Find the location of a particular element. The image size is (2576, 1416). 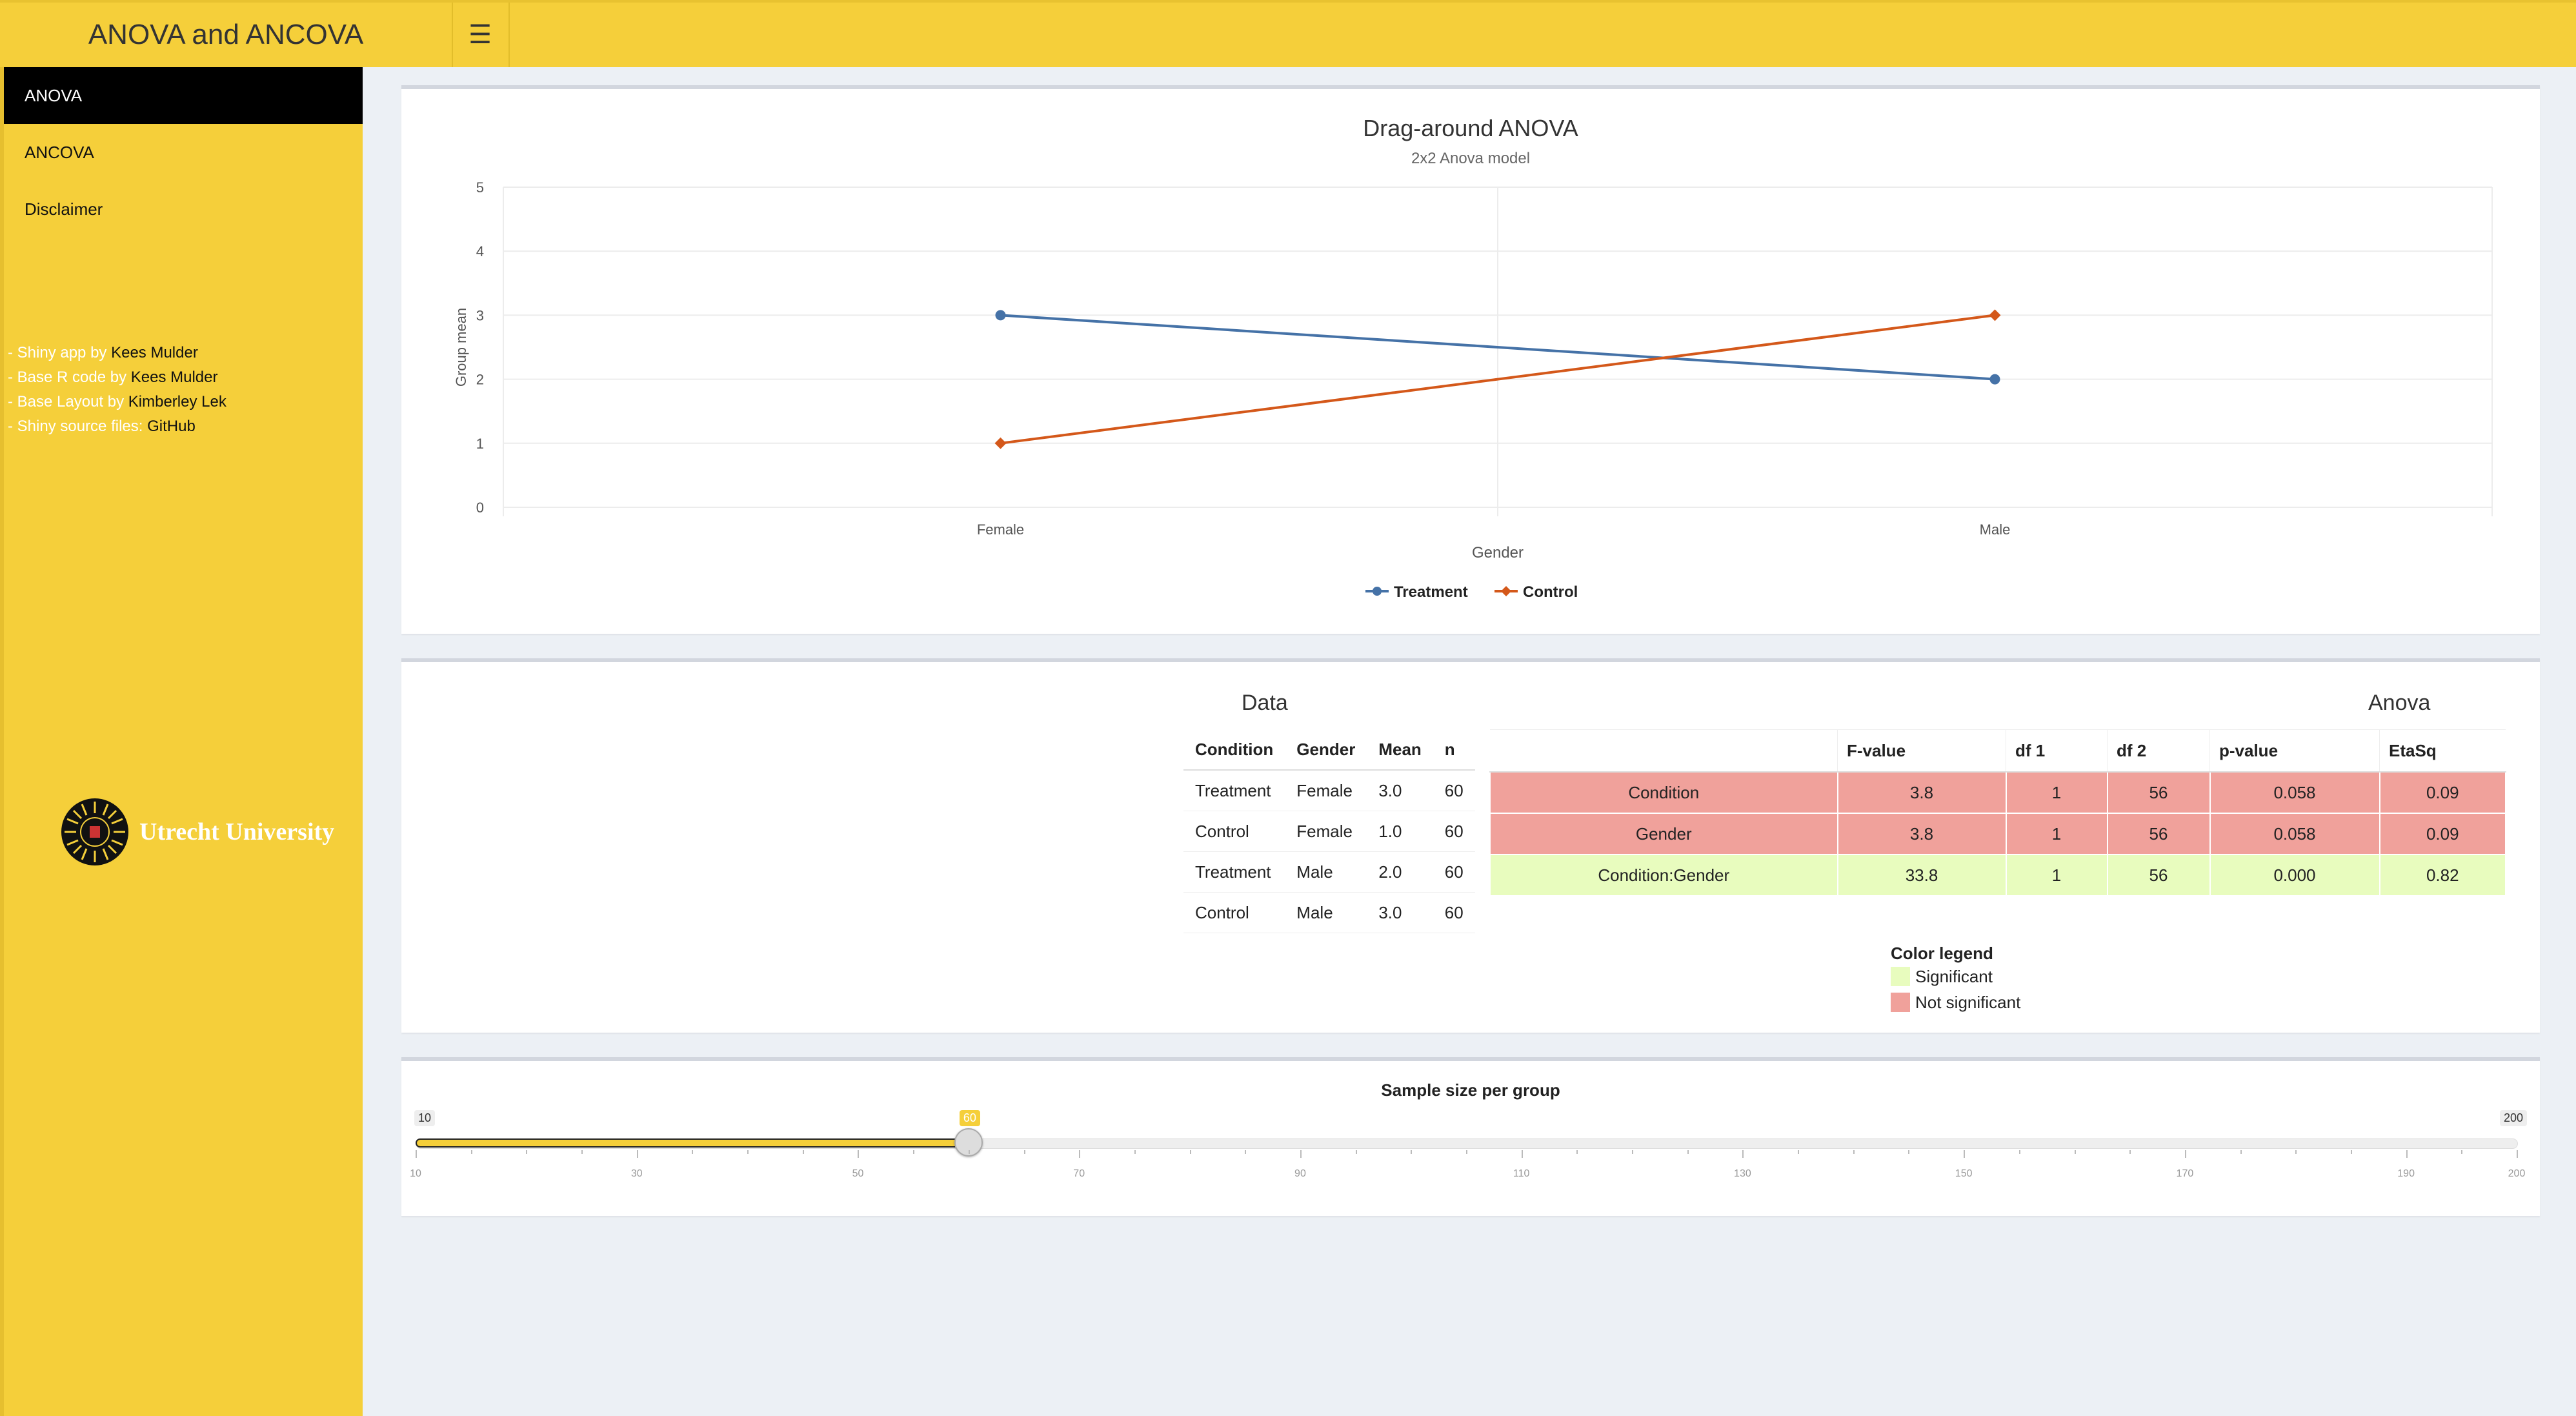

table-cell: 1.0 is located at coordinates (1400, 831).